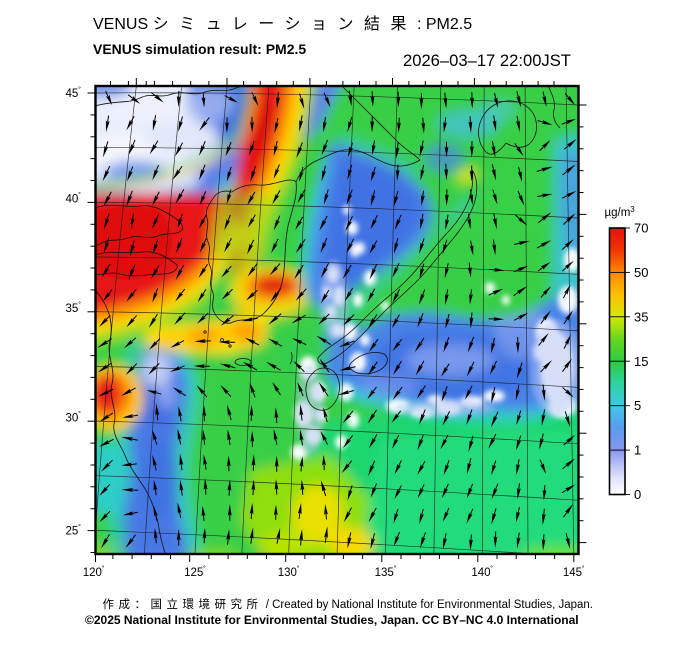 The height and width of the screenshot is (649, 700). Describe the element at coordinates (282, 24) in the screenshot. I see `svg-text: VENUS シミュレーション結果: PM2.5` at that location.